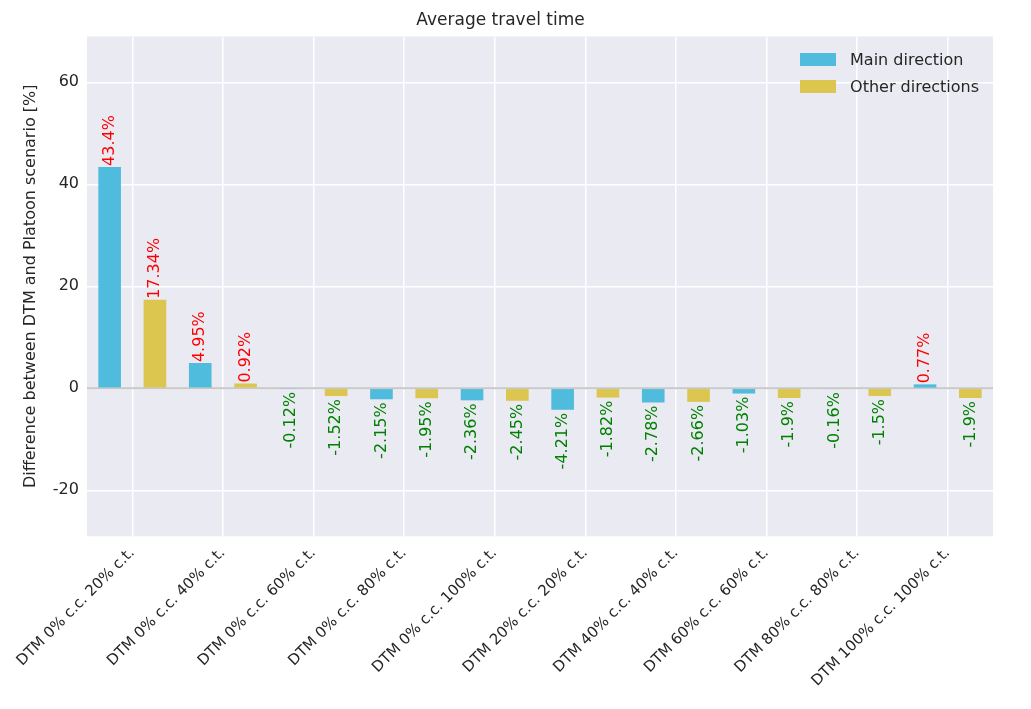  Describe the element at coordinates (471, 431) in the screenshot. I see `data-label: -2.36%` at that location.